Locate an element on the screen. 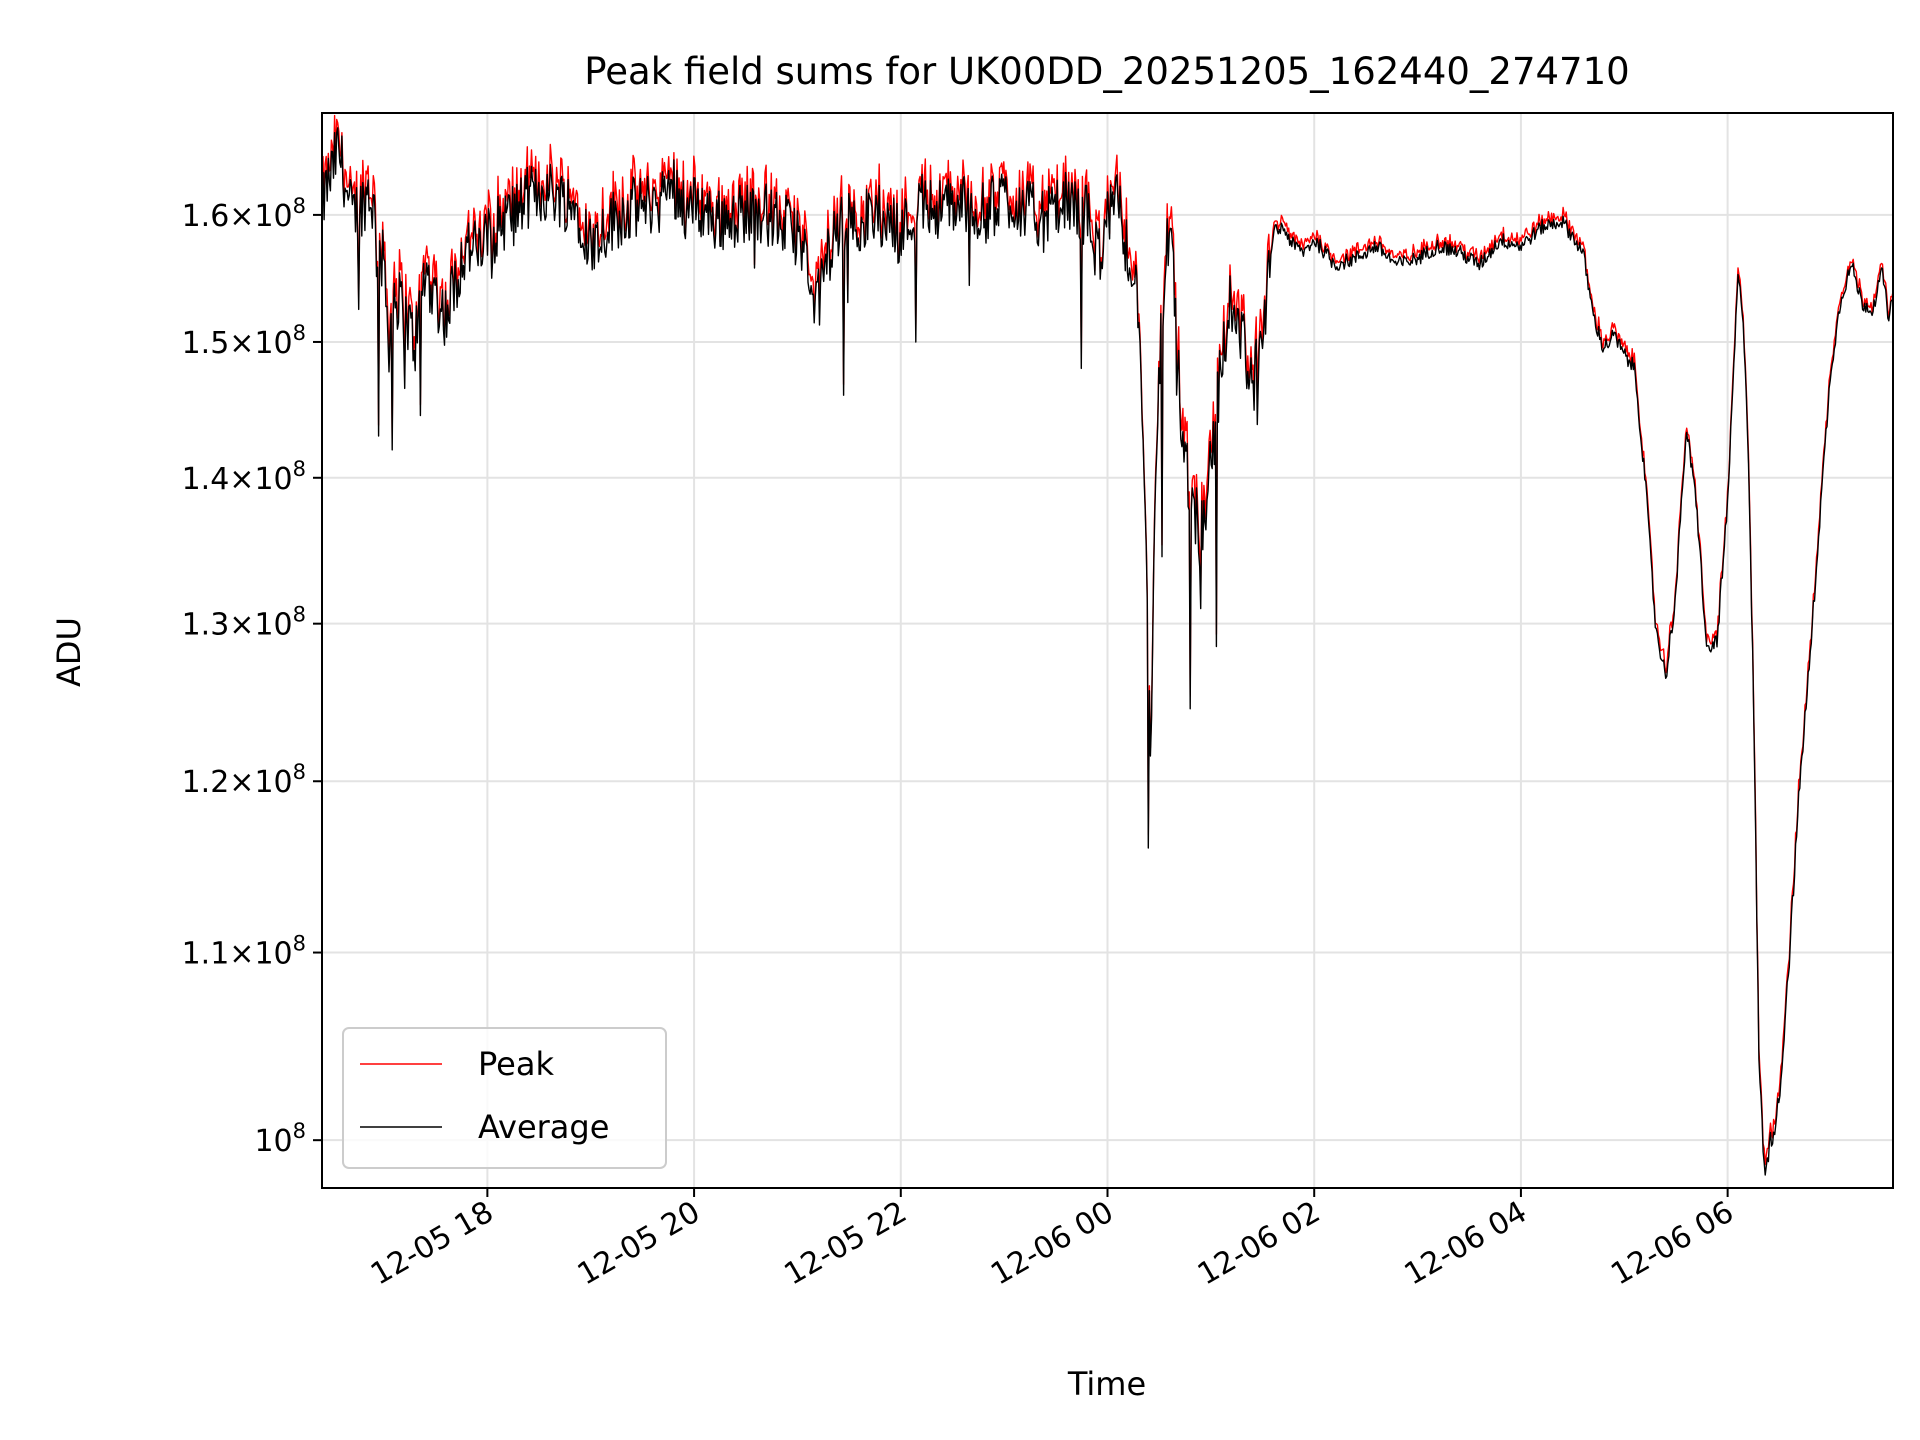 The height and width of the screenshot is (1440, 1920). y-tick-label: 1.1×108 is located at coordinates (244, 952).